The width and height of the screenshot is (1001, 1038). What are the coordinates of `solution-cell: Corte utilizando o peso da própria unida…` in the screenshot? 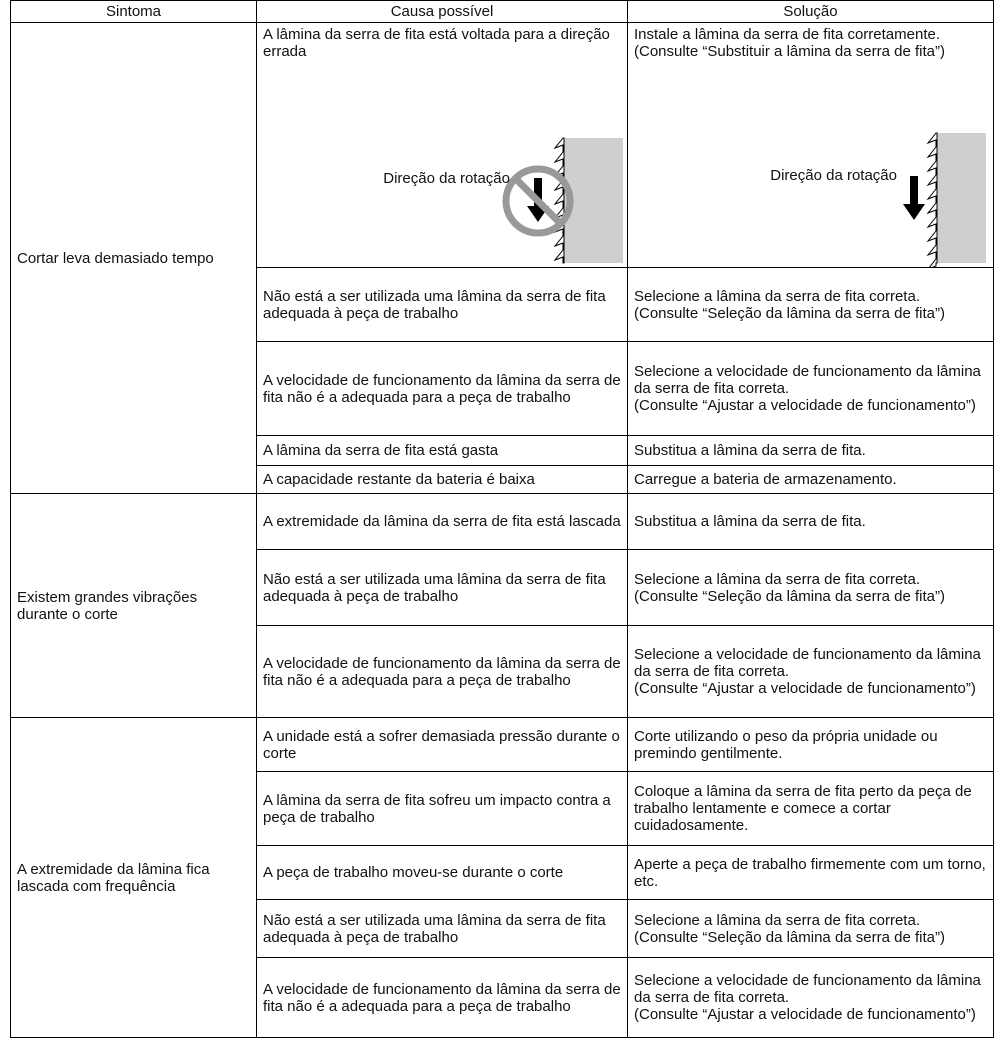 It's located at (810, 744).